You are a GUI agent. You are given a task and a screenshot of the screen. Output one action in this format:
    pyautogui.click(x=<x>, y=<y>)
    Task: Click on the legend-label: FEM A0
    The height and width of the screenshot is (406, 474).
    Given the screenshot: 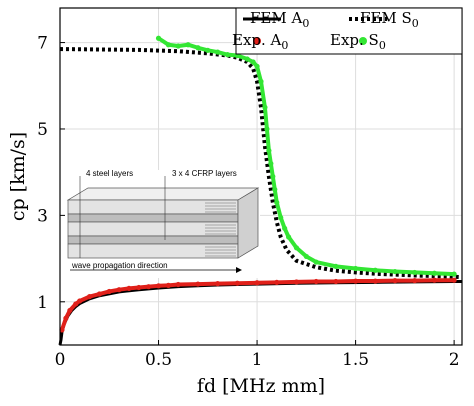 What is the action you would take?
    pyautogui.click(x=279, y=19)
    